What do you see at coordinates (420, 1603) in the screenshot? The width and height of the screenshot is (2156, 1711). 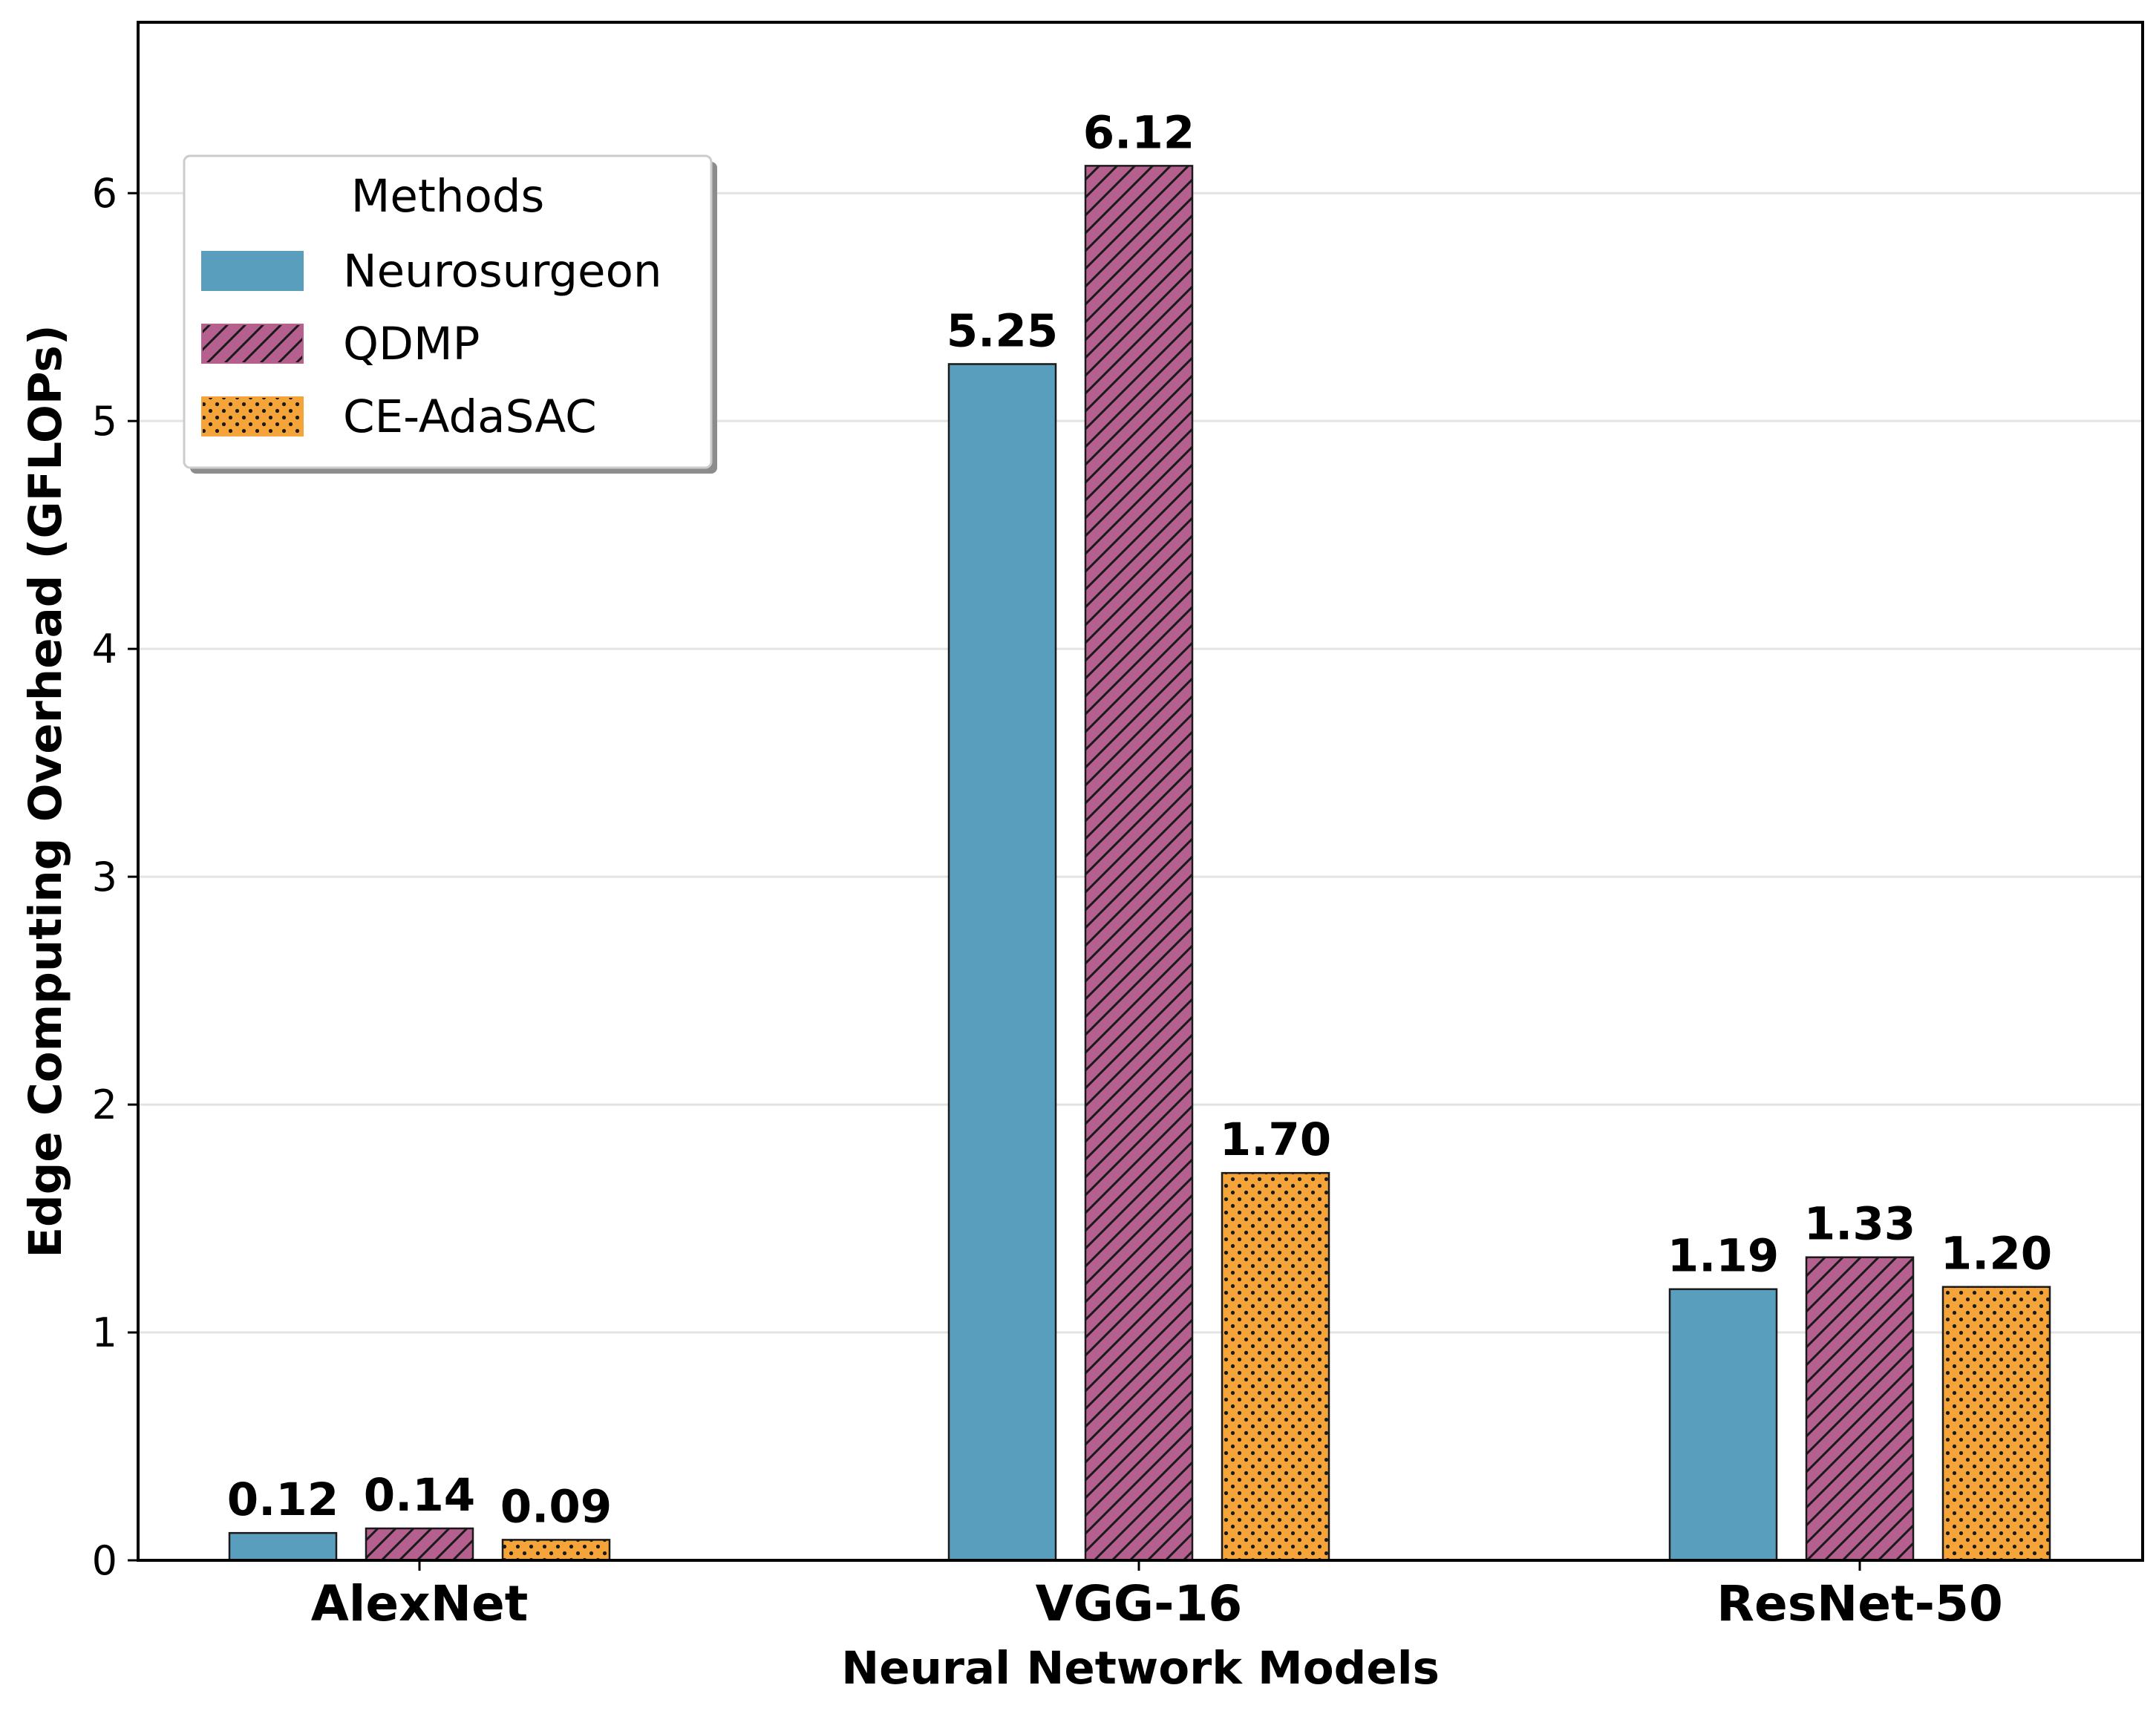 I see `x-tick-label: AlexNet` at bounding box center [420, 1603].